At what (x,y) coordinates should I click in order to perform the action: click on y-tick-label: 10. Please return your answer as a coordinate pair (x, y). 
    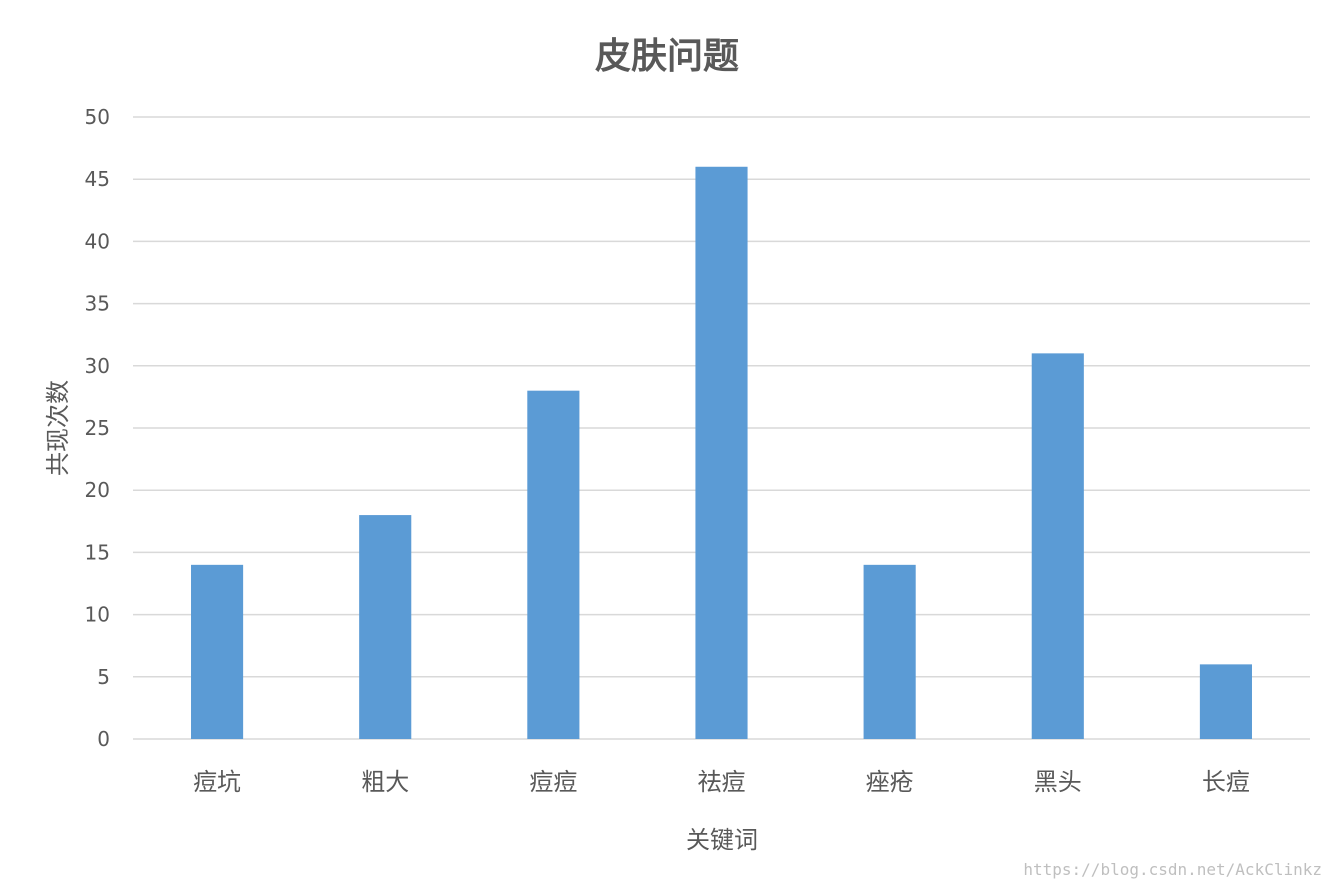
    Looking at the image, I should click on (97, 615).